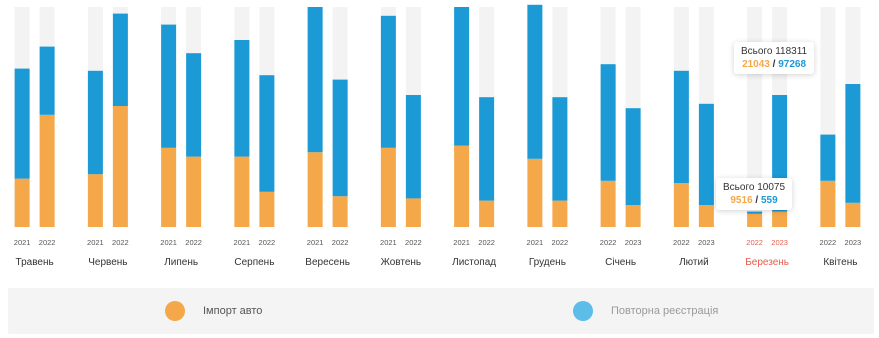  Describe the element at coordinates (547, 262) in the screenshot. I see `month-label: Грудень` at that location.